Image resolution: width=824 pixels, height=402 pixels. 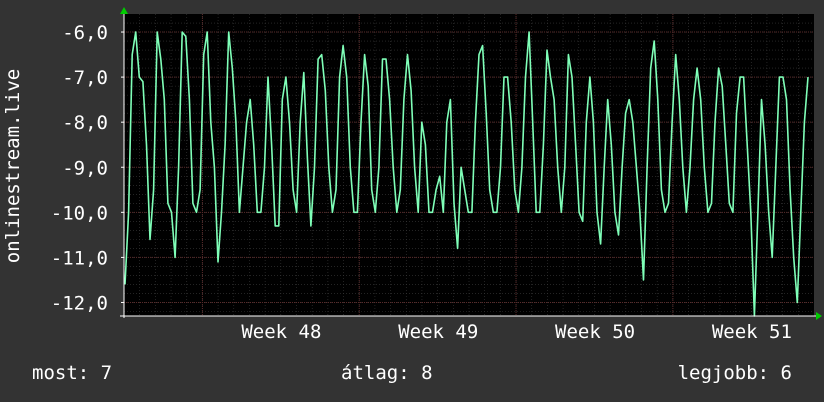 What do you see at coordinates (79, 303) in the screenshot?
I see `y-tick-label: -12,0` at bounding box center [79, 303].